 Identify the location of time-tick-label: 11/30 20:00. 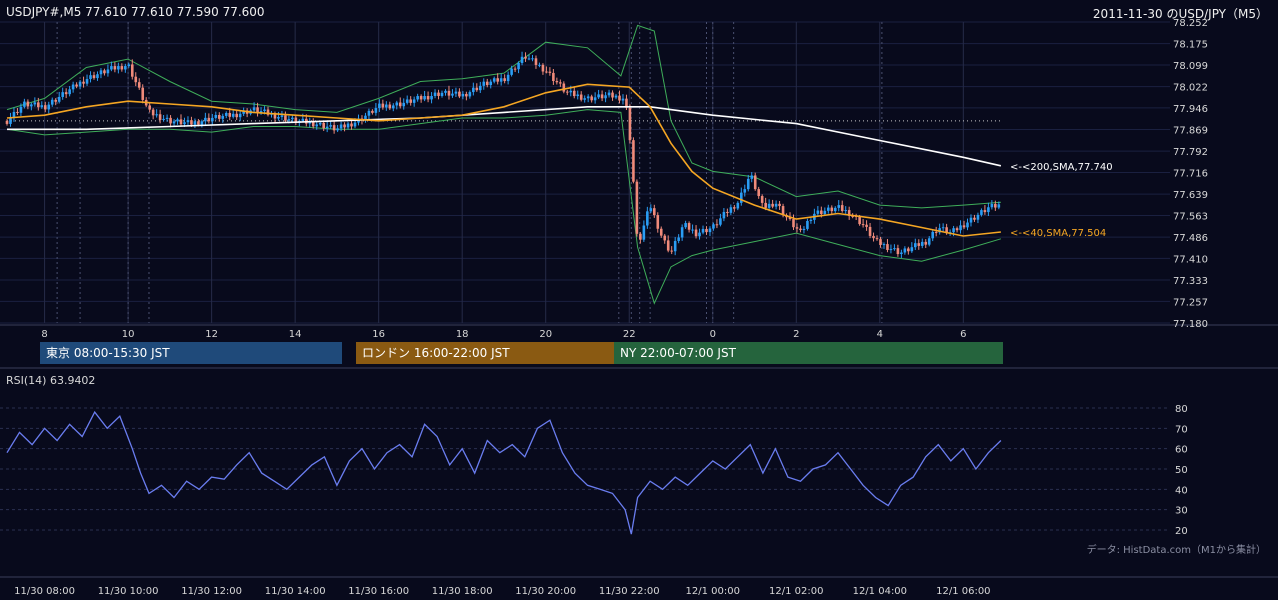
(545, 591).